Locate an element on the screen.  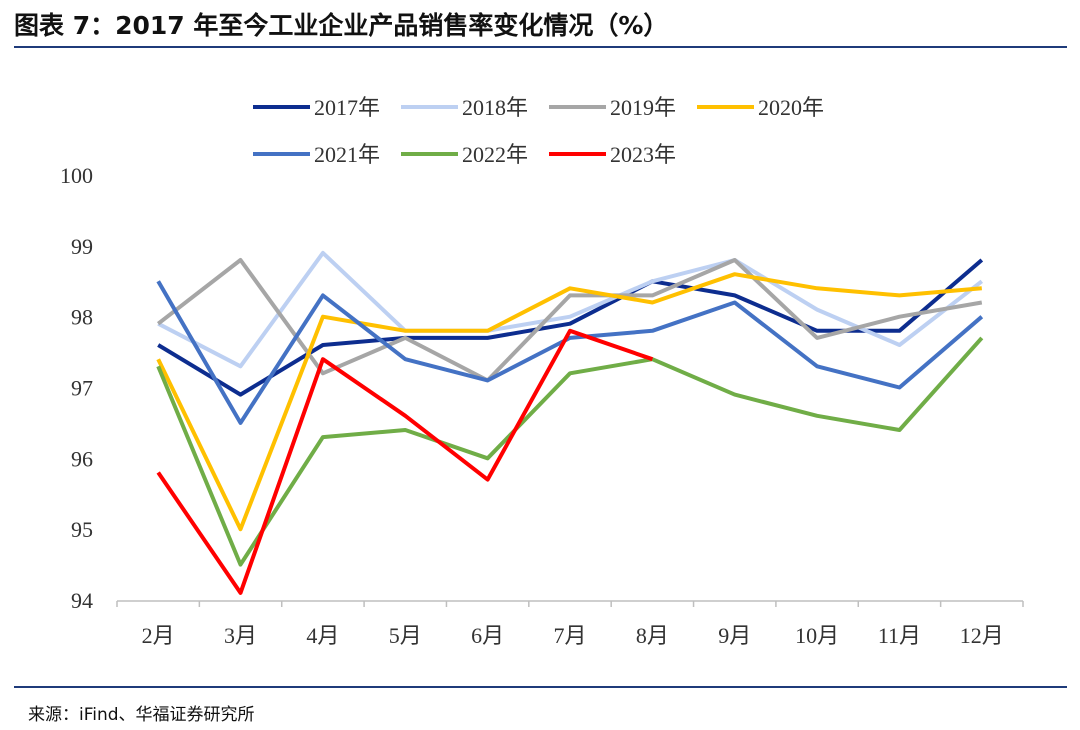
x-tick-label: 2月 is located at coordinates (158, 635).